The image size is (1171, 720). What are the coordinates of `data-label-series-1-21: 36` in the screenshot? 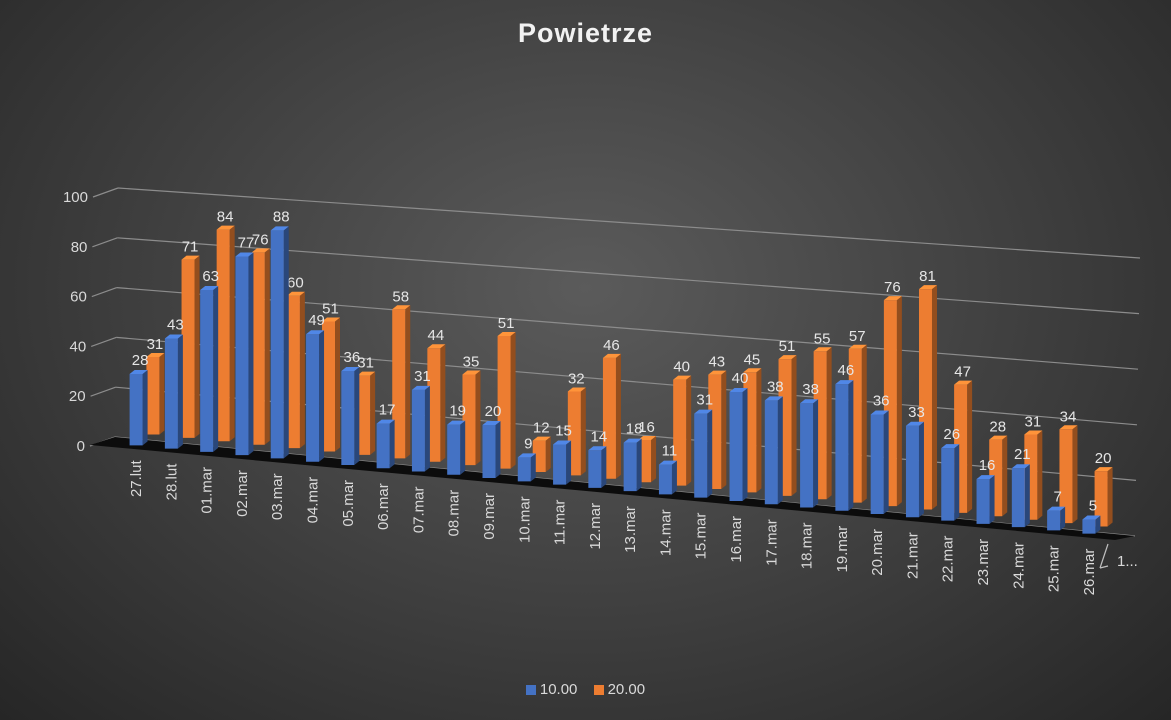 It's located at (881, 401).